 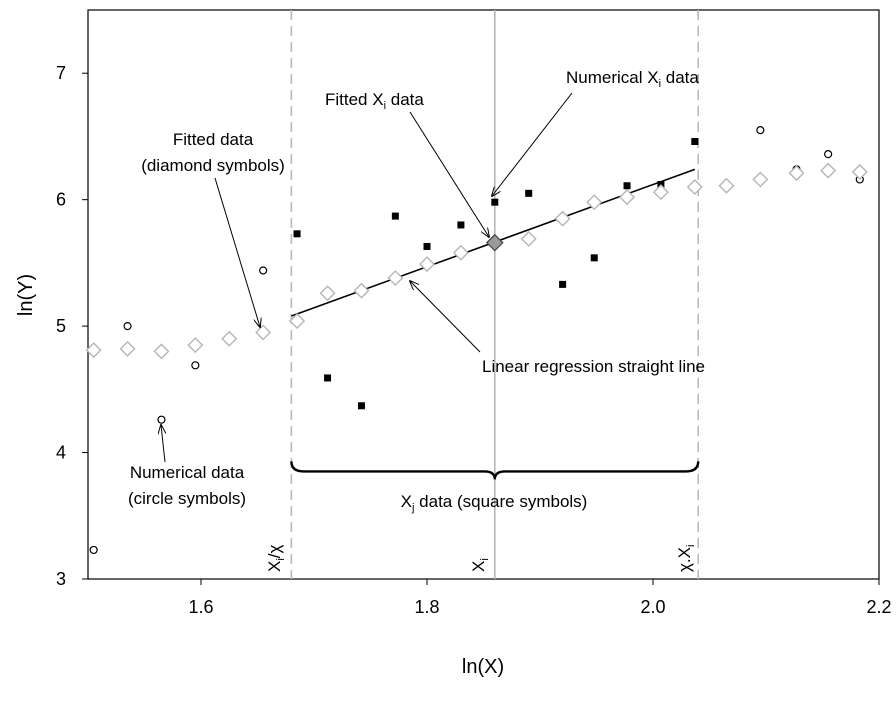 What do you see at coordinates (686, 558) in the screenshot?
I see `vline-label-chi-xi: χ.Xi` at bounding box center [686, 558].